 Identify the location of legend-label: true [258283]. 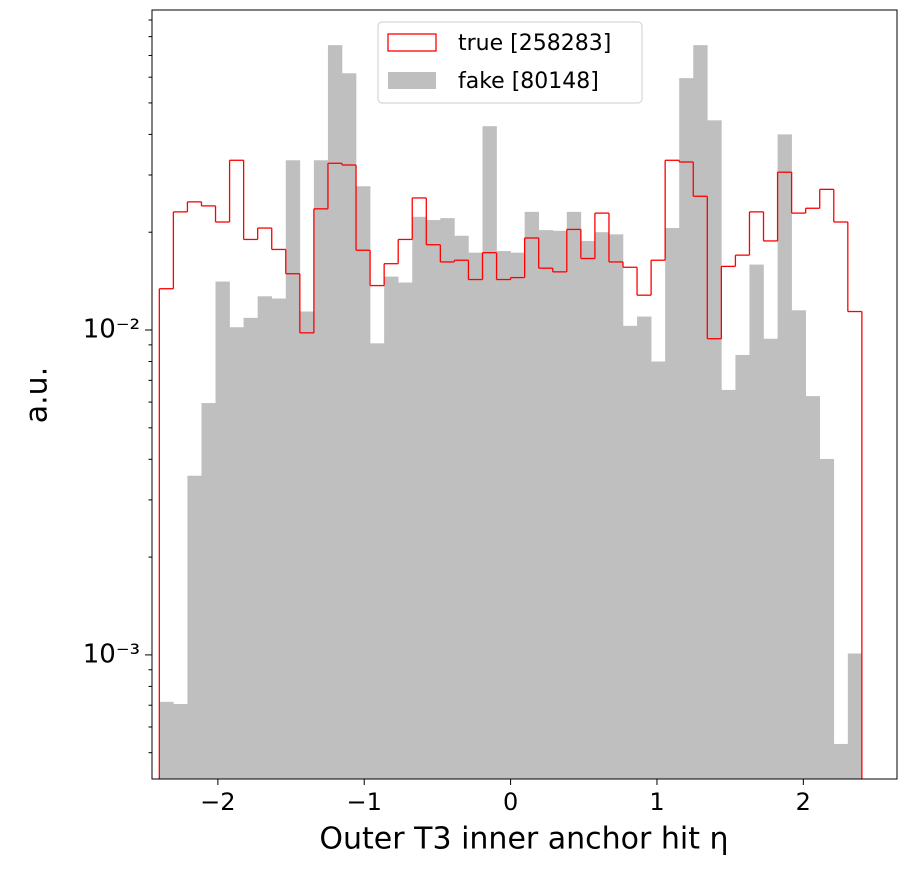
(534, 43).